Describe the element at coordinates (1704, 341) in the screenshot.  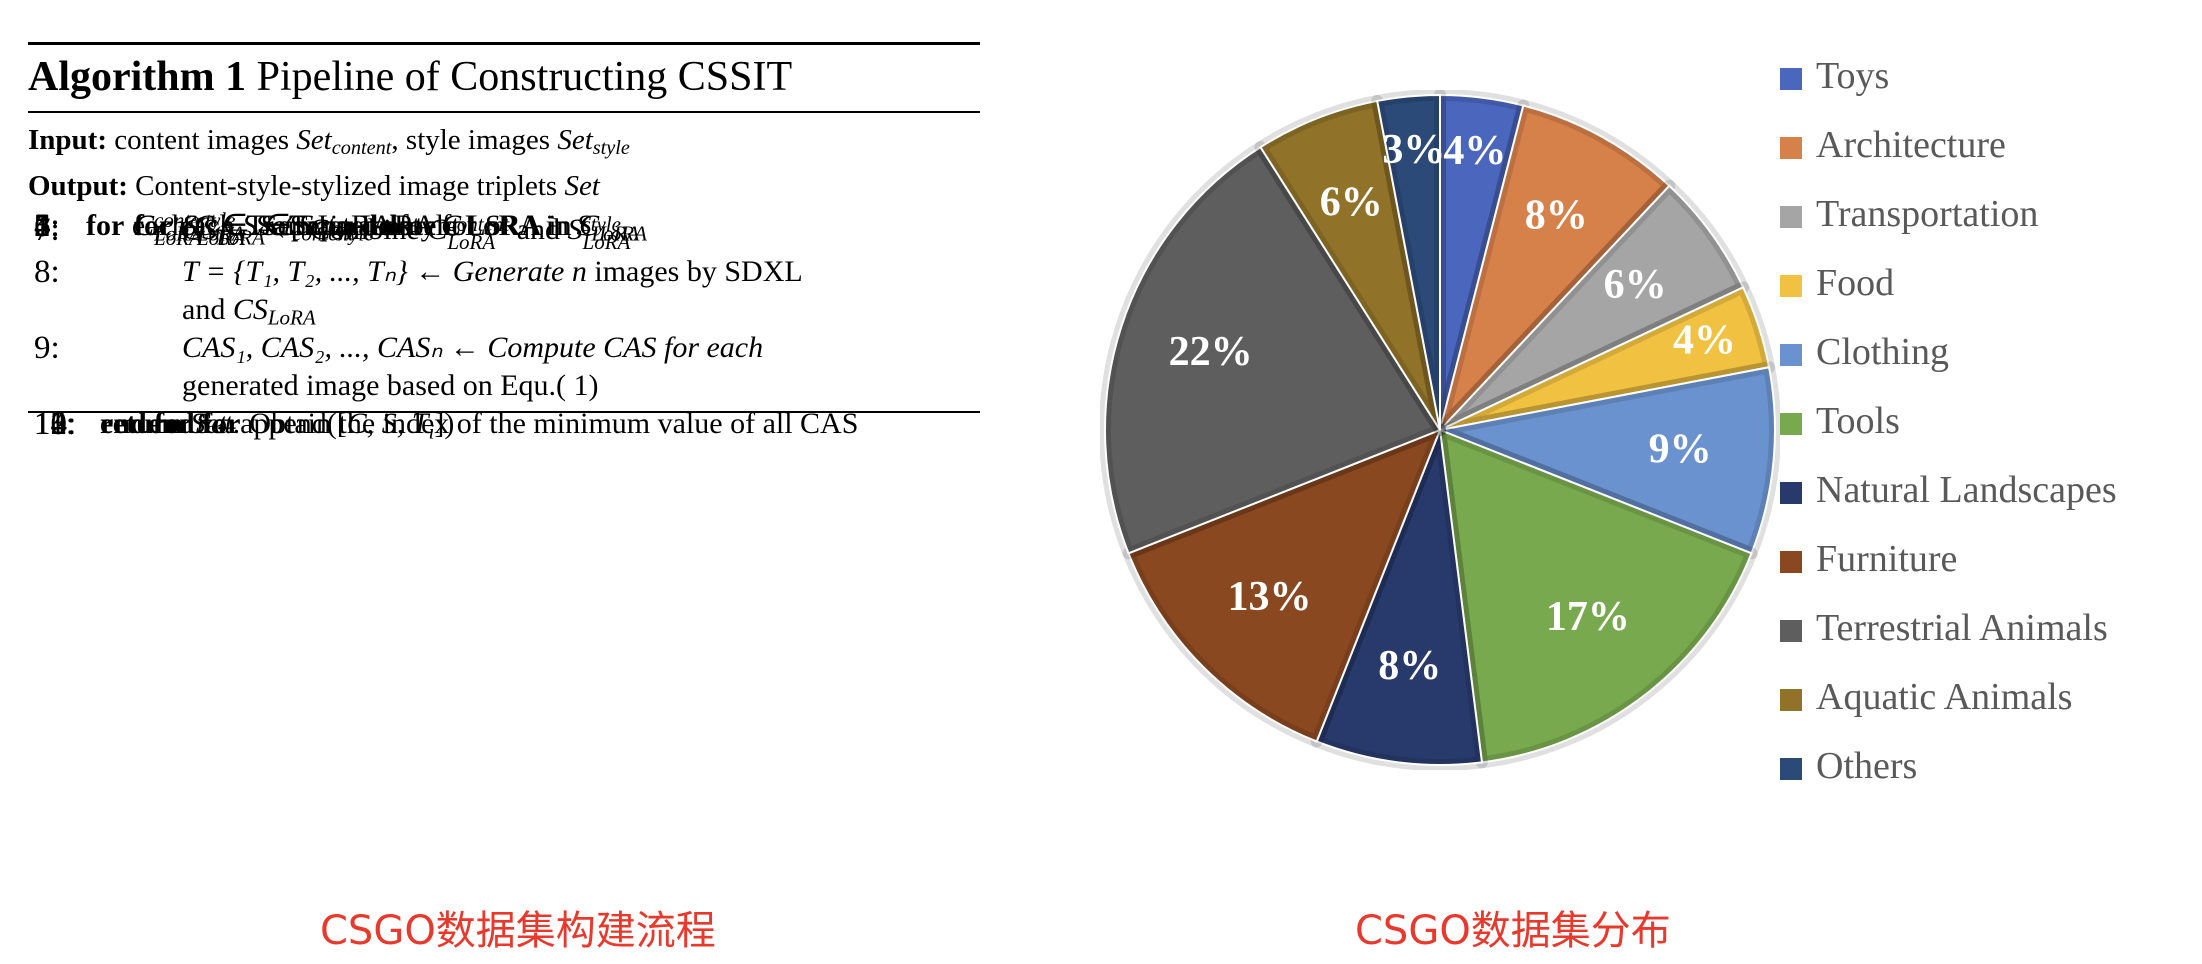
I see `pie-label-food: 4%` at that location.